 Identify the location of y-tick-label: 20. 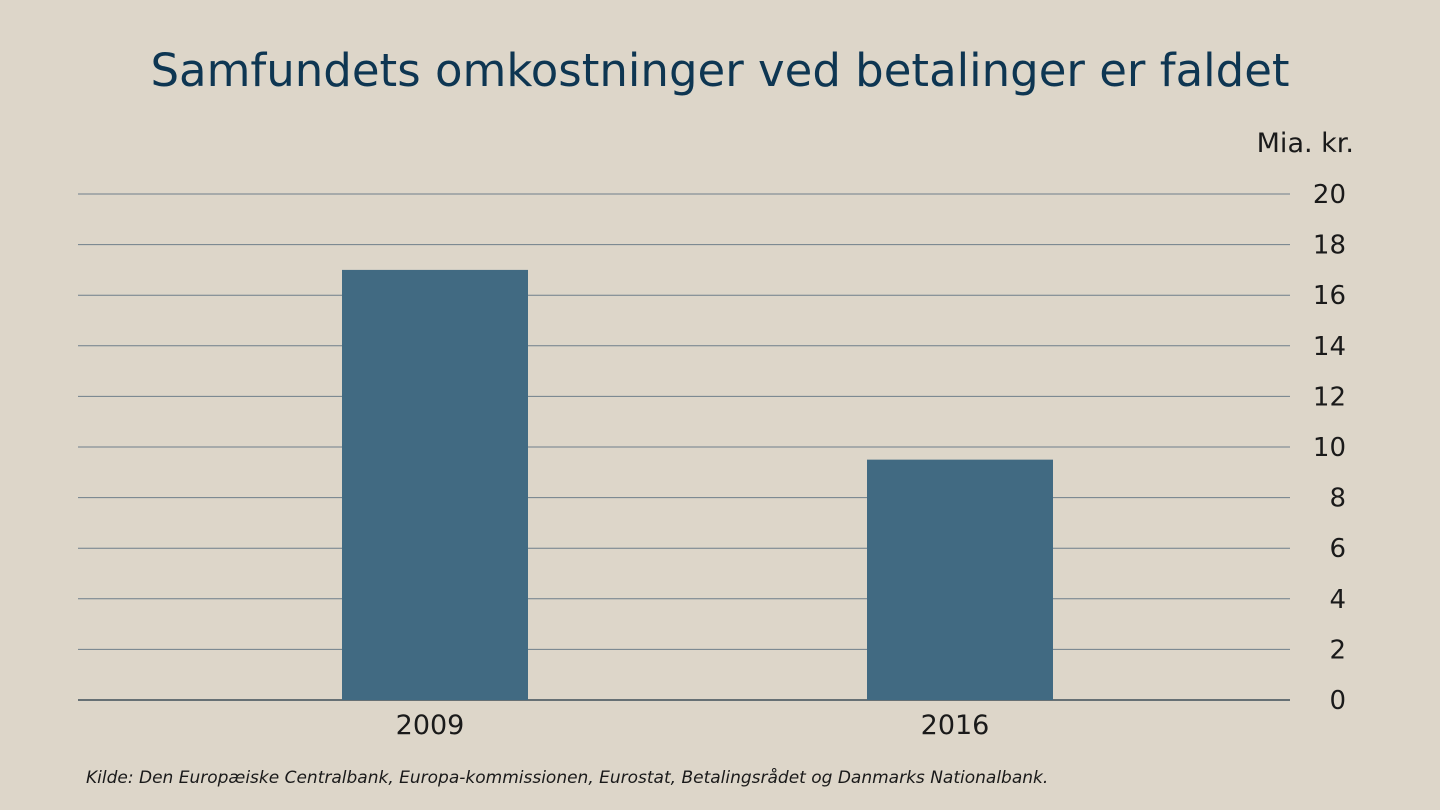
(1329, 195).